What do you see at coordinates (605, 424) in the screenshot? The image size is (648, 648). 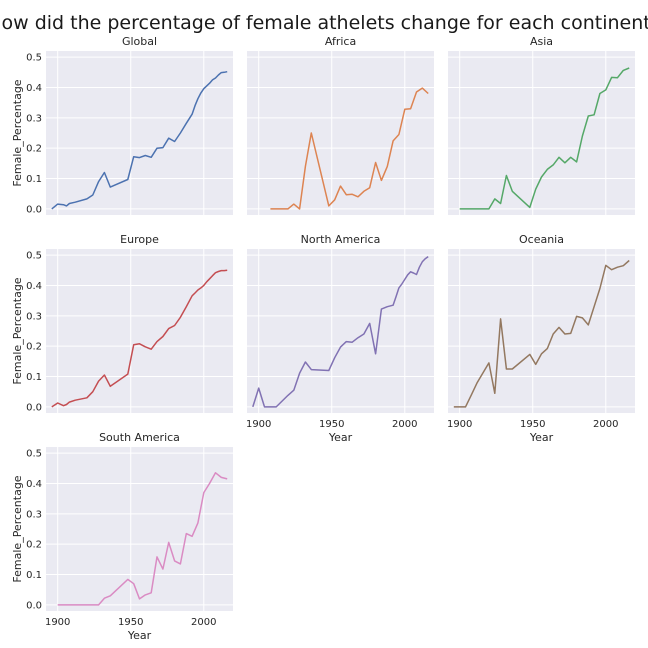 I see `x-tick-label: 2000` at bounding box center [605, 424].